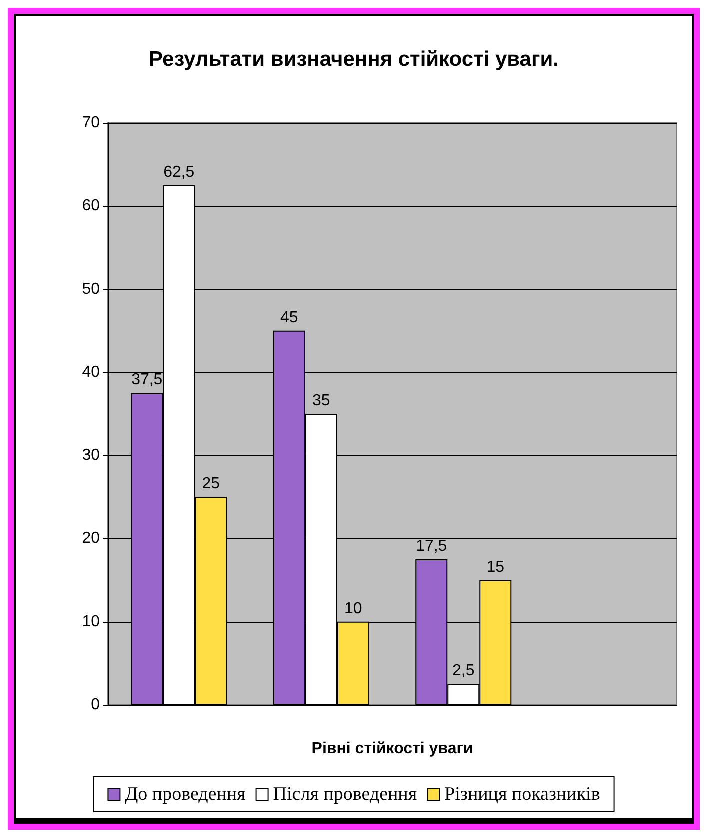 The width and height of the screenshot is (708, 838). Describe the element at coordinates (91, 539) in the screenshot. I see `y-tick-label: 20` at that location.